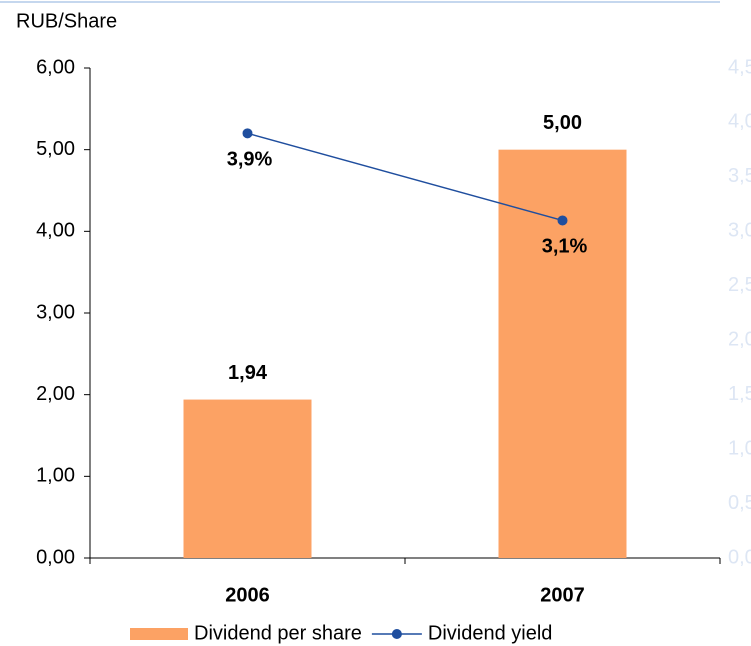 The width and height of the screenshot is (751, 646). Describe the element at coordinates (247, 595) in the screenshot. I see `x-tick-label: 2006` at that location.